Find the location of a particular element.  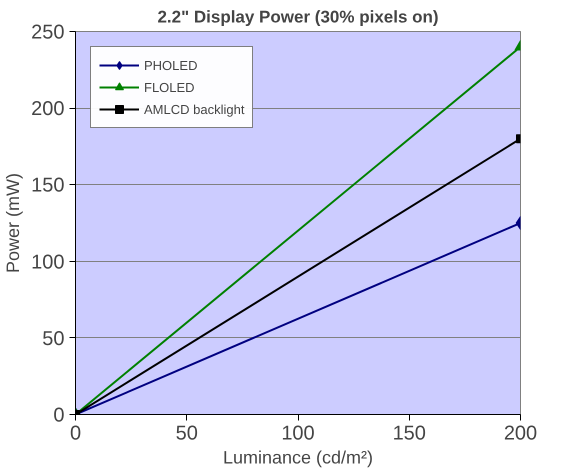

x-tick-label: 50 is located at coordinates (187, 433).